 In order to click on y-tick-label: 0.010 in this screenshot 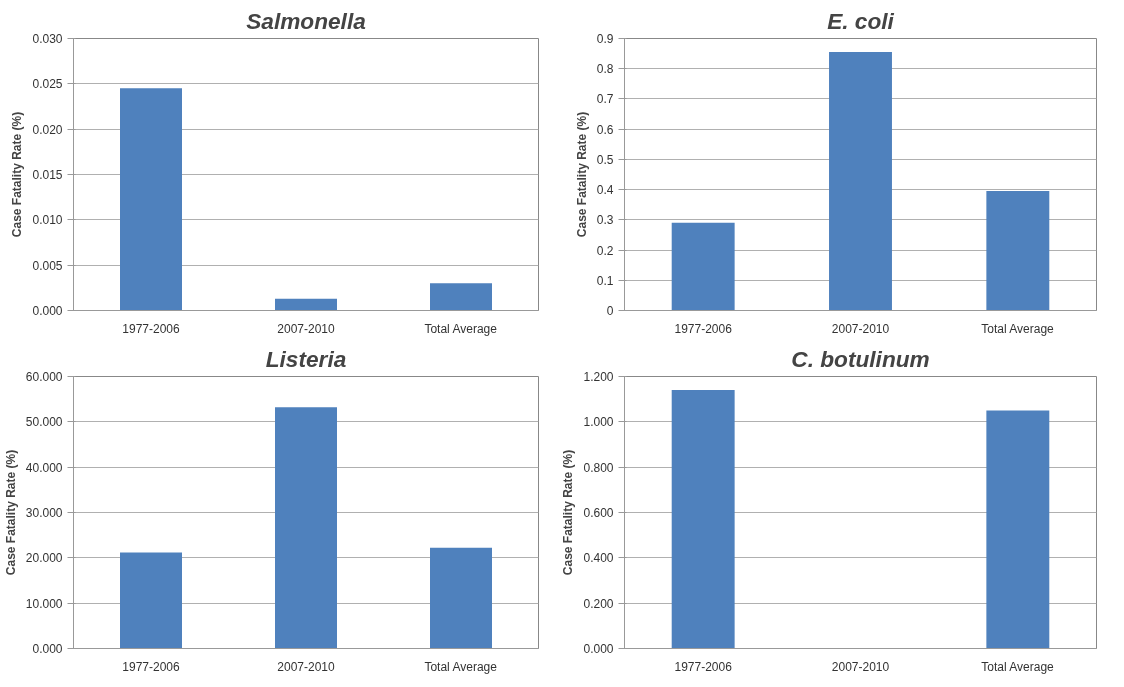, I will do `click(47, 220)`.